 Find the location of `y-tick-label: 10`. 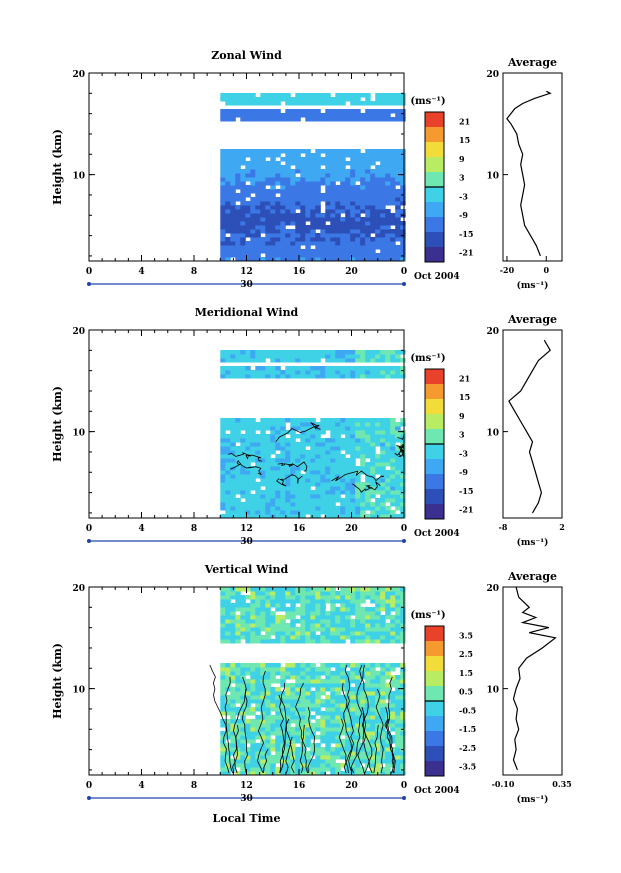

y-tick-label: 10 is located at coordinates (78, 434).